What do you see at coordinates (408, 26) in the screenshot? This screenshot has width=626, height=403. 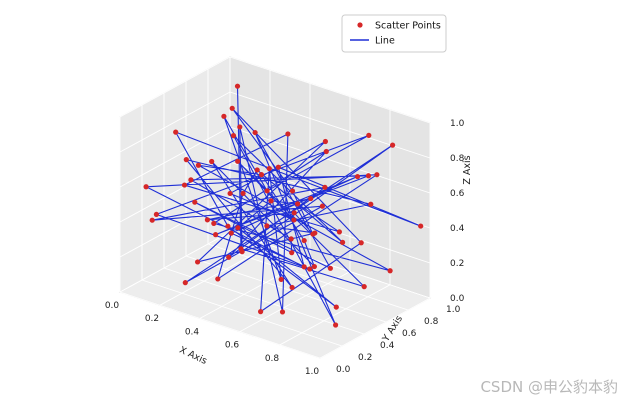 I see `legend-scatter-label: Scatter Points` at bounding box center [408, 26].